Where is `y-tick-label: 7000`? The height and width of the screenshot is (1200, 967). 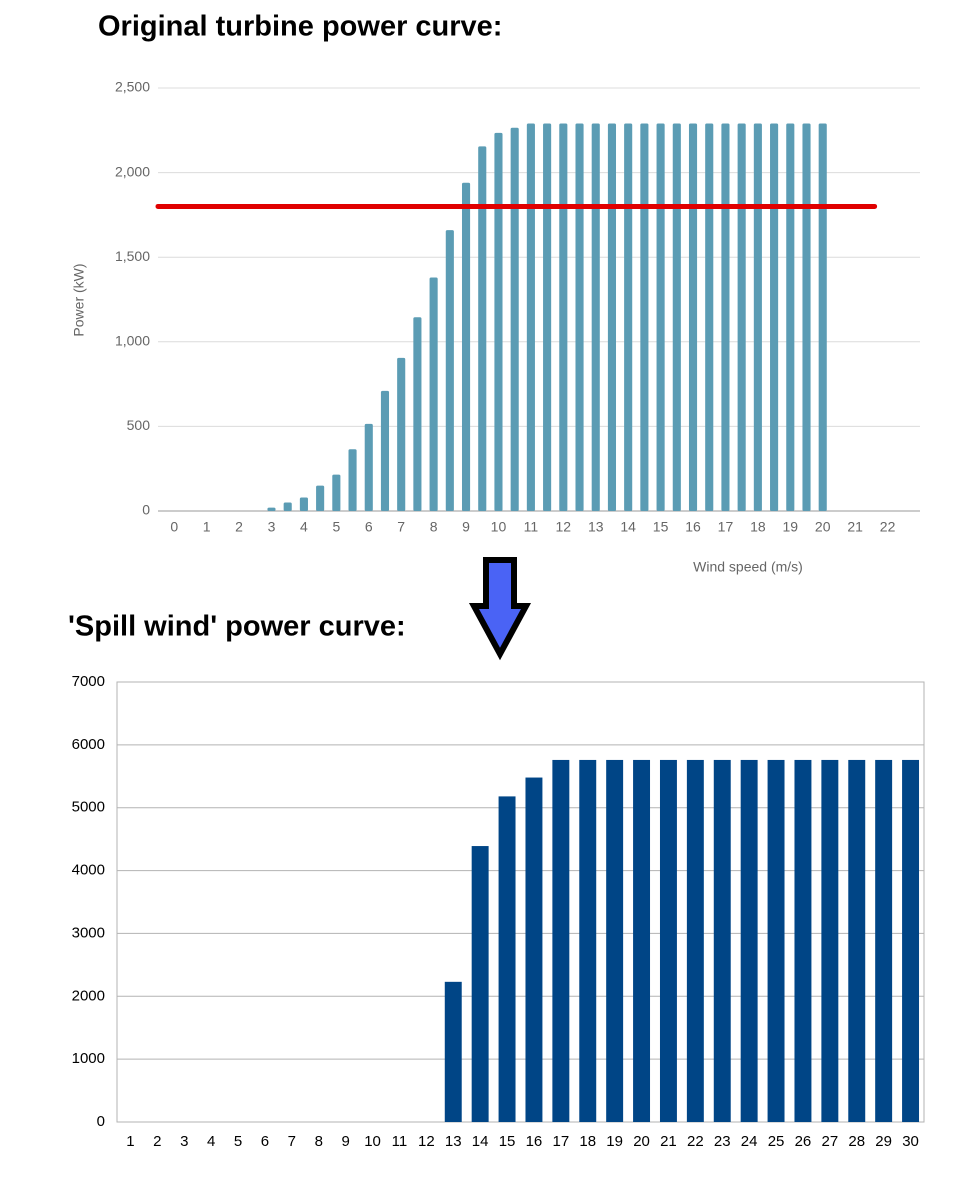 y-tick-label: 7000 is located at coordinates (88, 681).